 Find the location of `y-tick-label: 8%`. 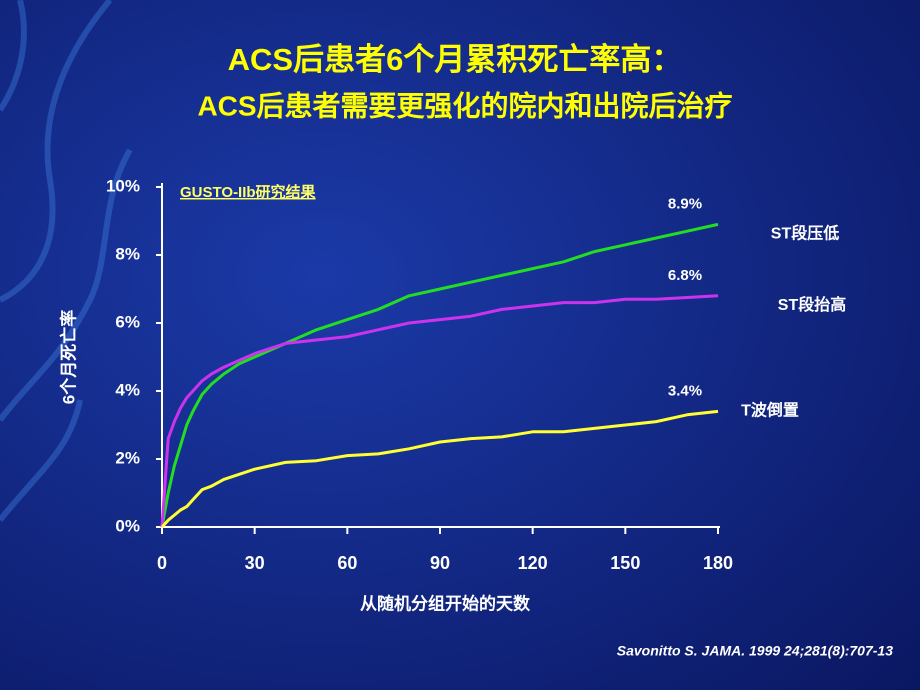

y-tick-label: 8% is located at coordinates (127, 253).